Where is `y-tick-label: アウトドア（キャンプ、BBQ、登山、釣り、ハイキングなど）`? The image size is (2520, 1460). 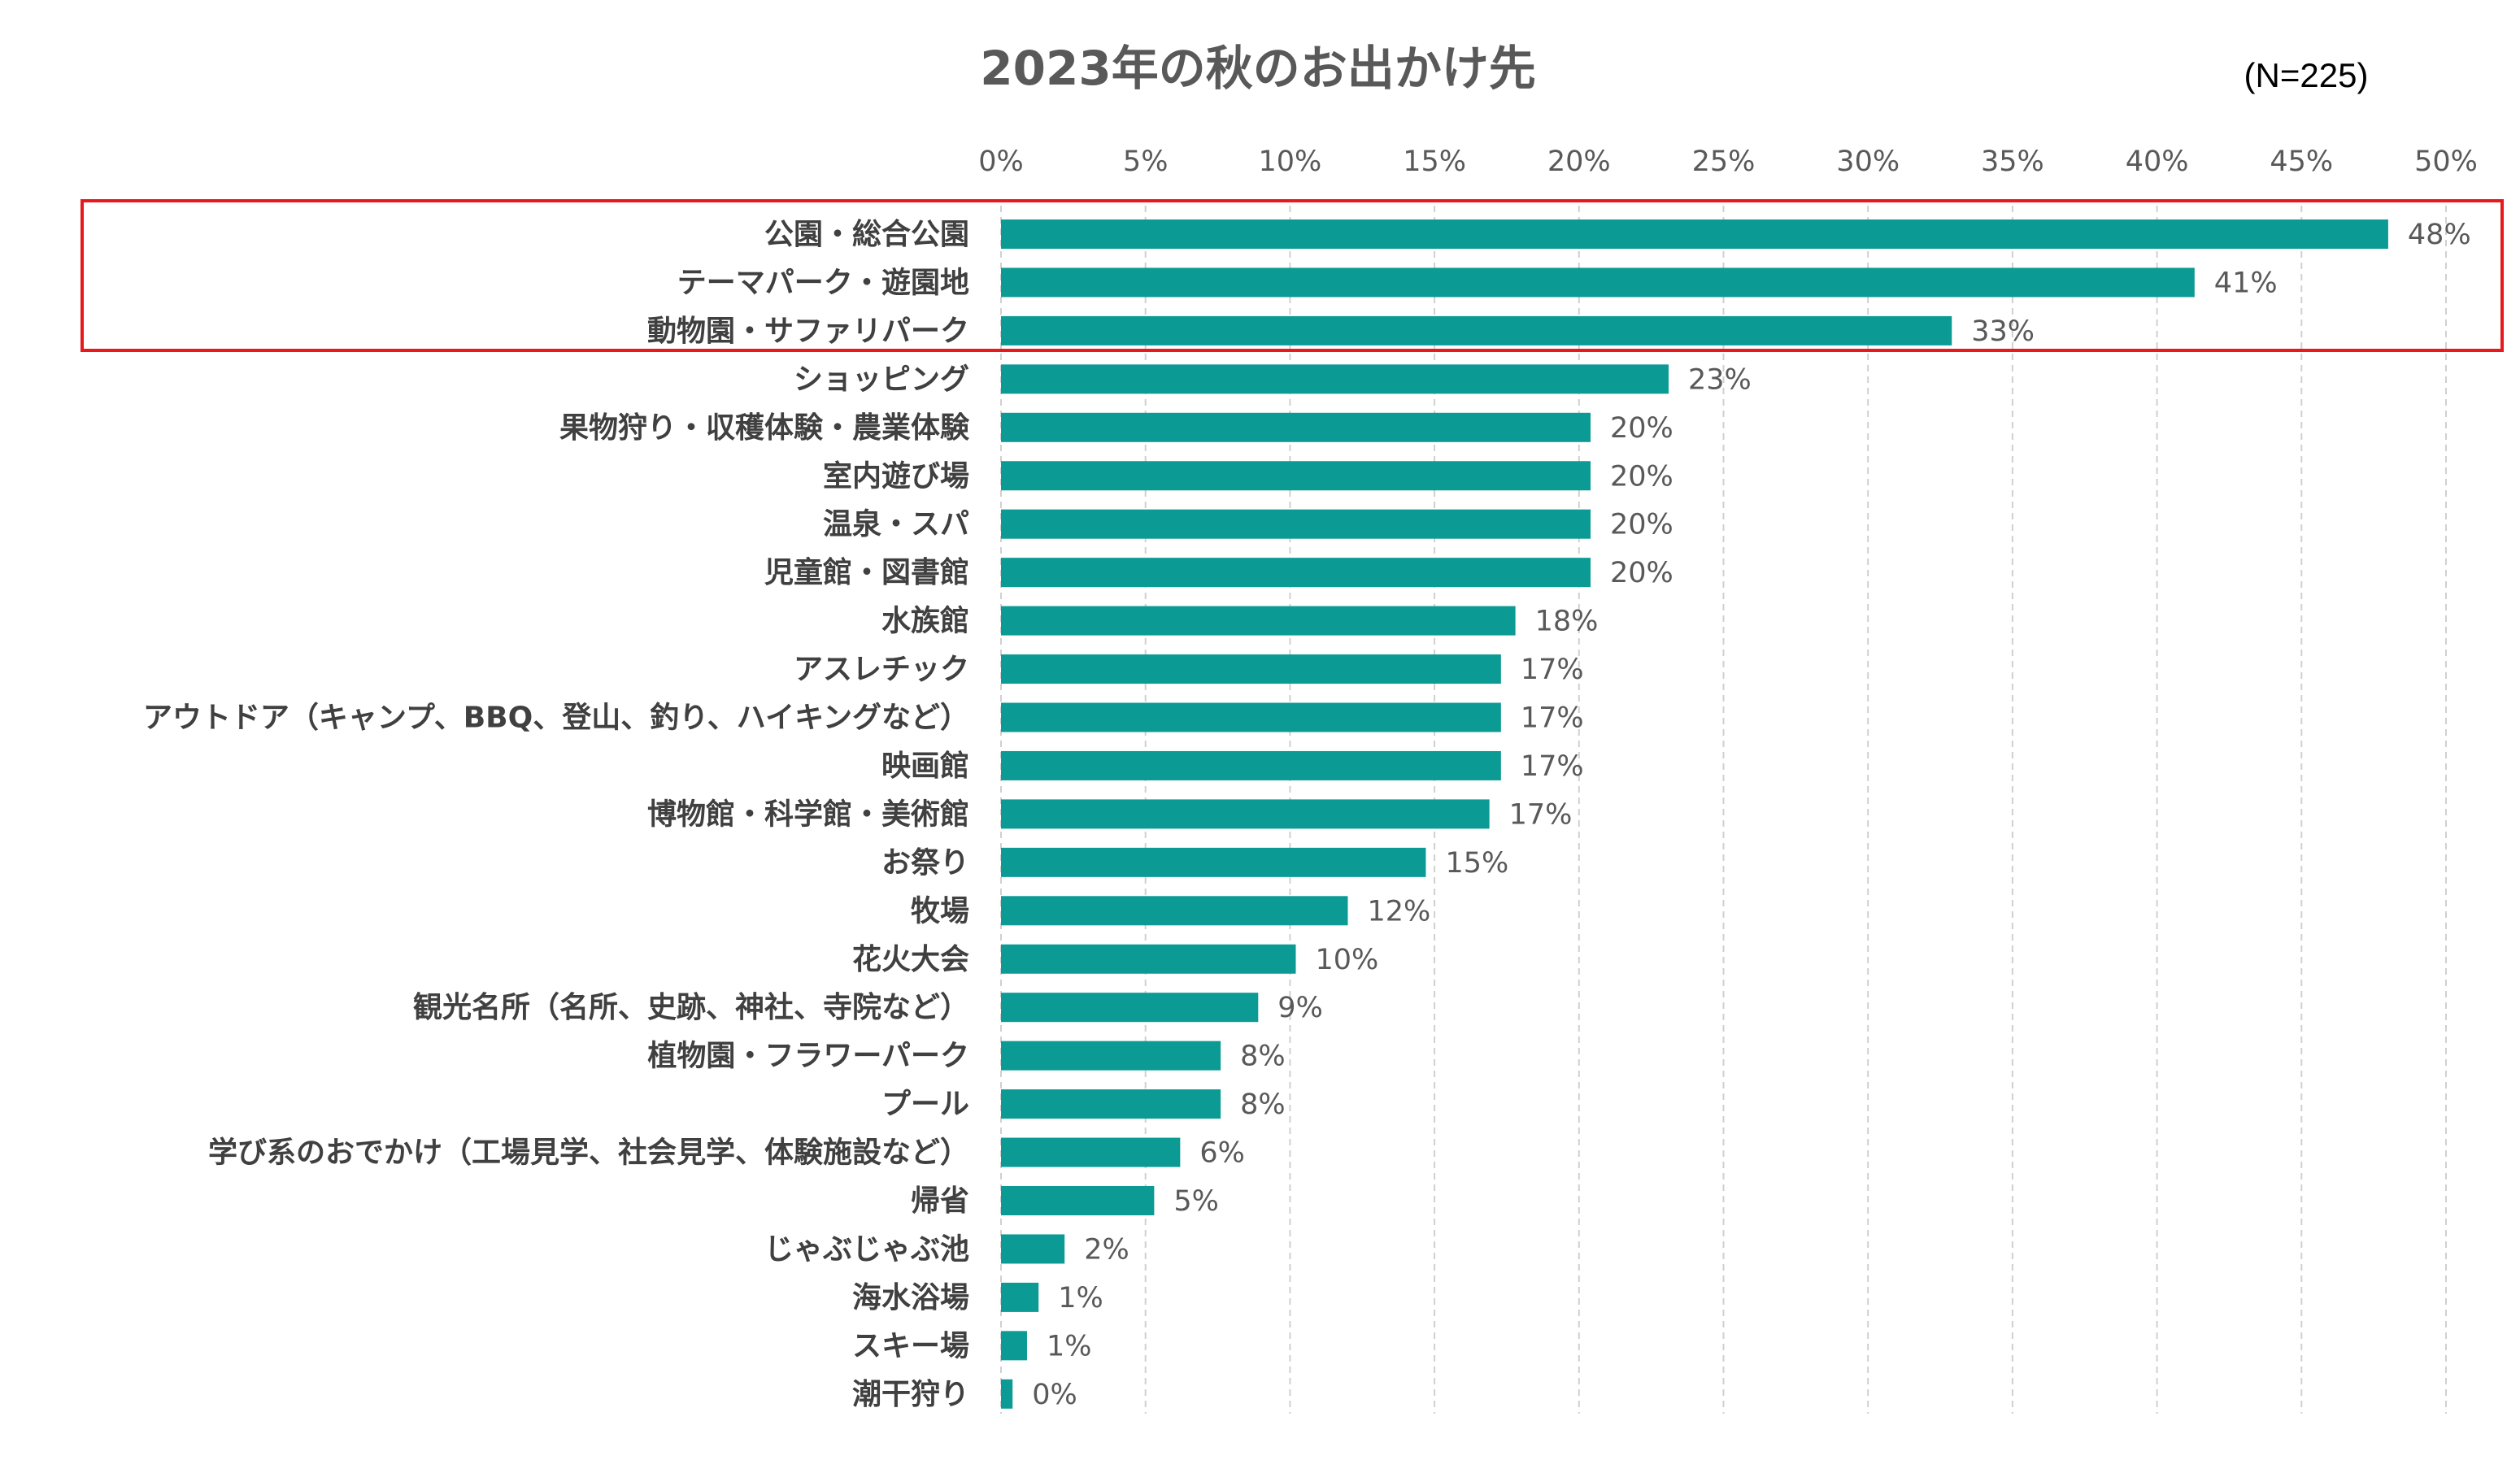
y-tick-label: アウトドア（キャンプ、BBQ、登山、釣り、ハイキングなど） is located at coordinates (556, 718).